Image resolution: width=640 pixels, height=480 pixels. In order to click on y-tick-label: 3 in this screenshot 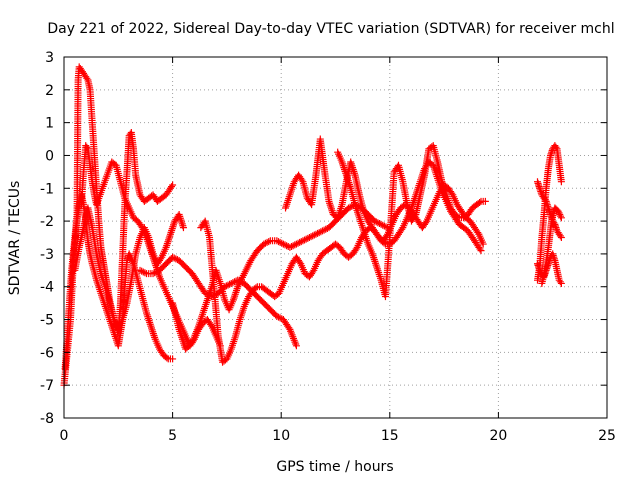, I will do `click(49, 58)`.